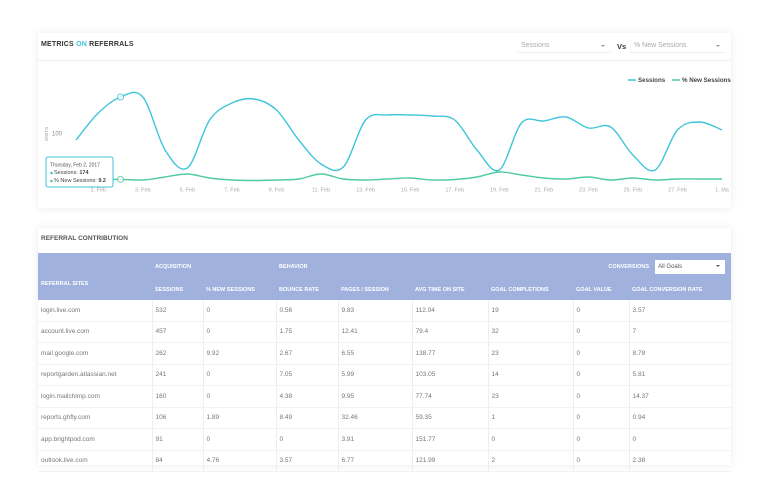 The height and width of the screenshot is (503, 769). Describe the element at coordinates (629, 266) in the screenshot. I see `group-header: CONVERSIONS` at that location.